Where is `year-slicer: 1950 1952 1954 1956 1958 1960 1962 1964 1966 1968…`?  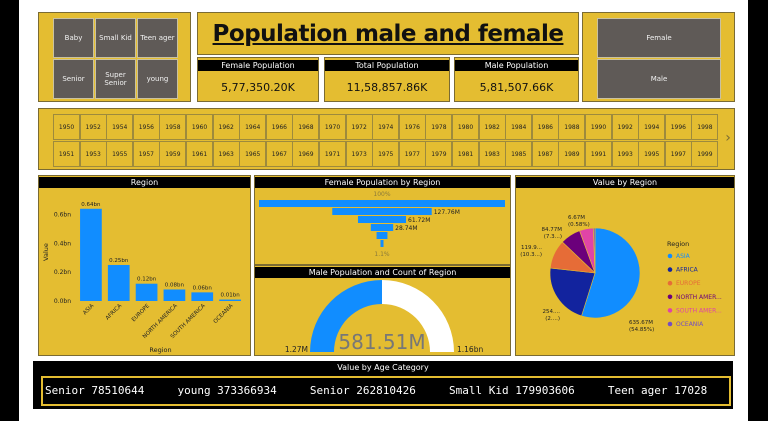
year-slicer: 1950 1952 1954 1956 1958 1960 1962 1964 1966 1968… is located at coordinates (386, 139).